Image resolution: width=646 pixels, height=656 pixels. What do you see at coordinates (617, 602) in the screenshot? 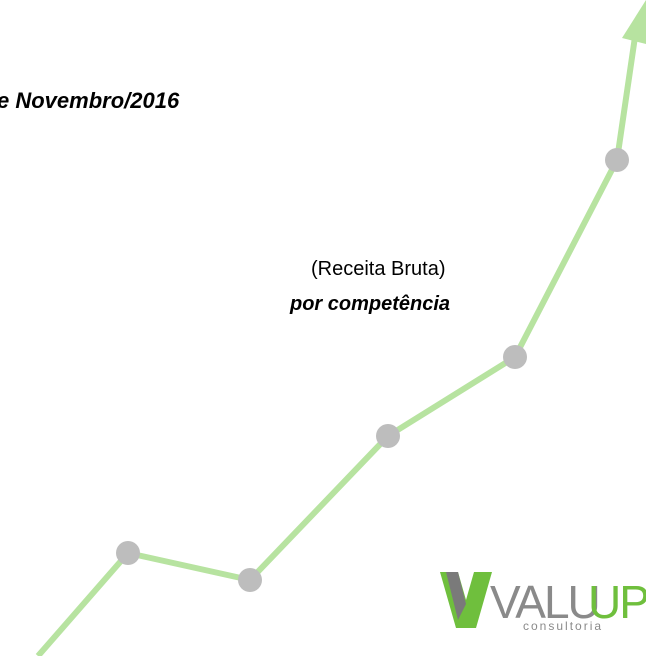
I see `logo-accent: UP` at bounding box center [617, 602].